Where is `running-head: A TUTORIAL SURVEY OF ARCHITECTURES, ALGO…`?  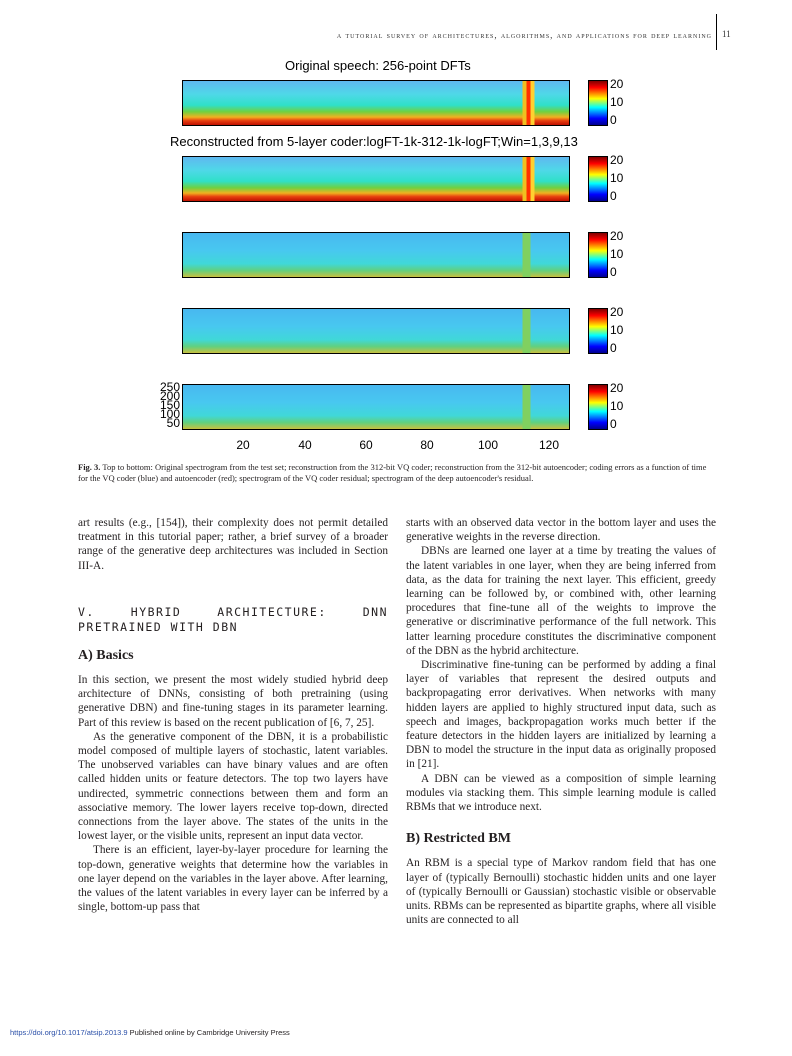 running-head: A TUTORIAL SURVEY OF ARCHITECTURES, ALGO… is located at coordinates (524, 35).